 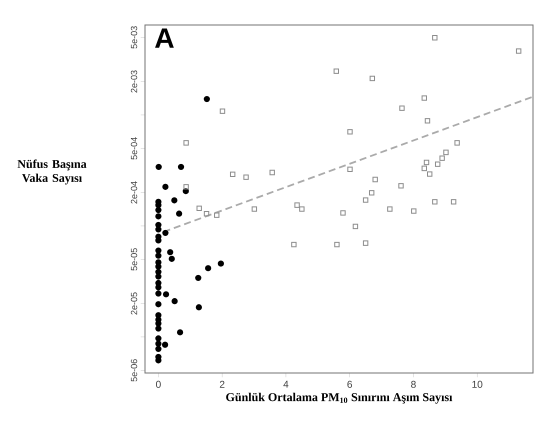 I want to click on x-tick-label: 2, so click(x=222, y=384).